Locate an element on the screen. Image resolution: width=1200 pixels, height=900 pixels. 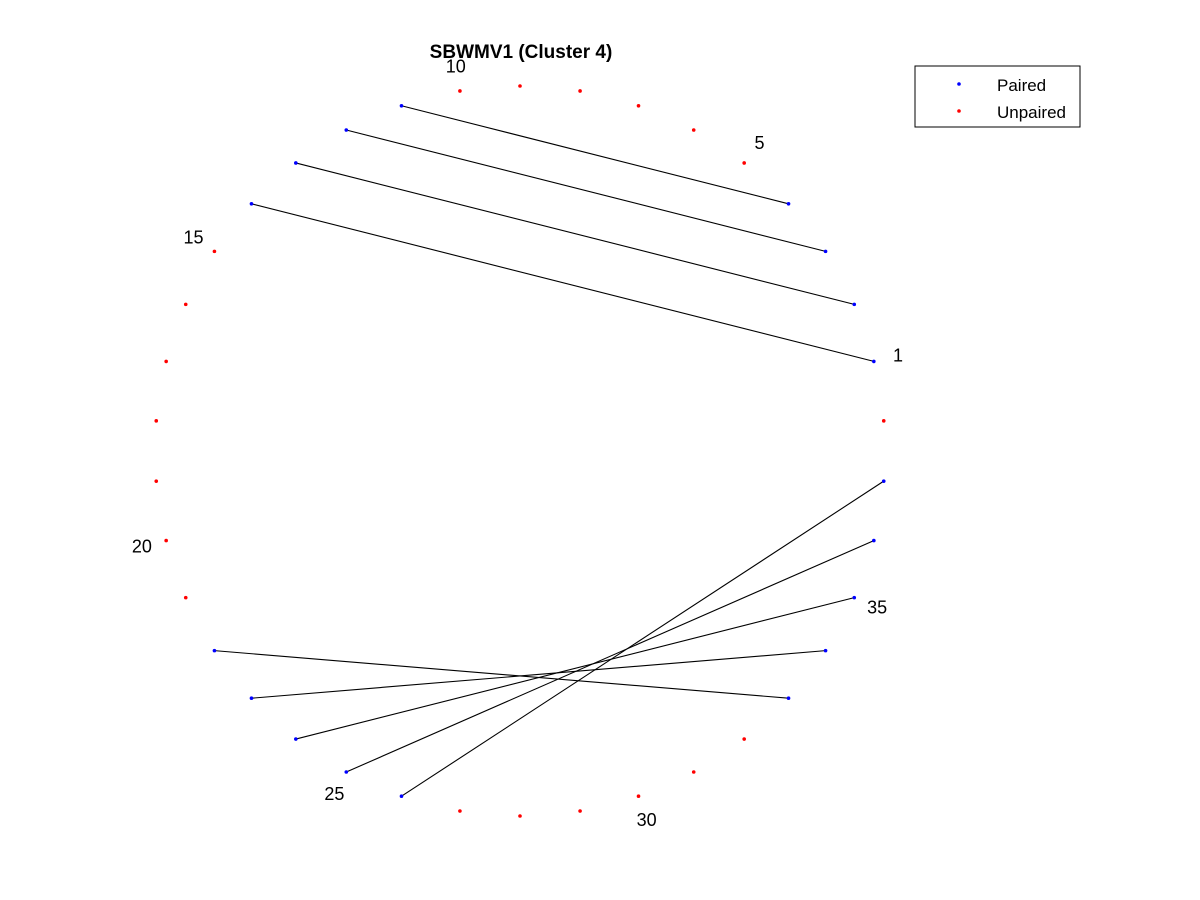
legend: Paired Unpaired is located at coordinates (997, 96).